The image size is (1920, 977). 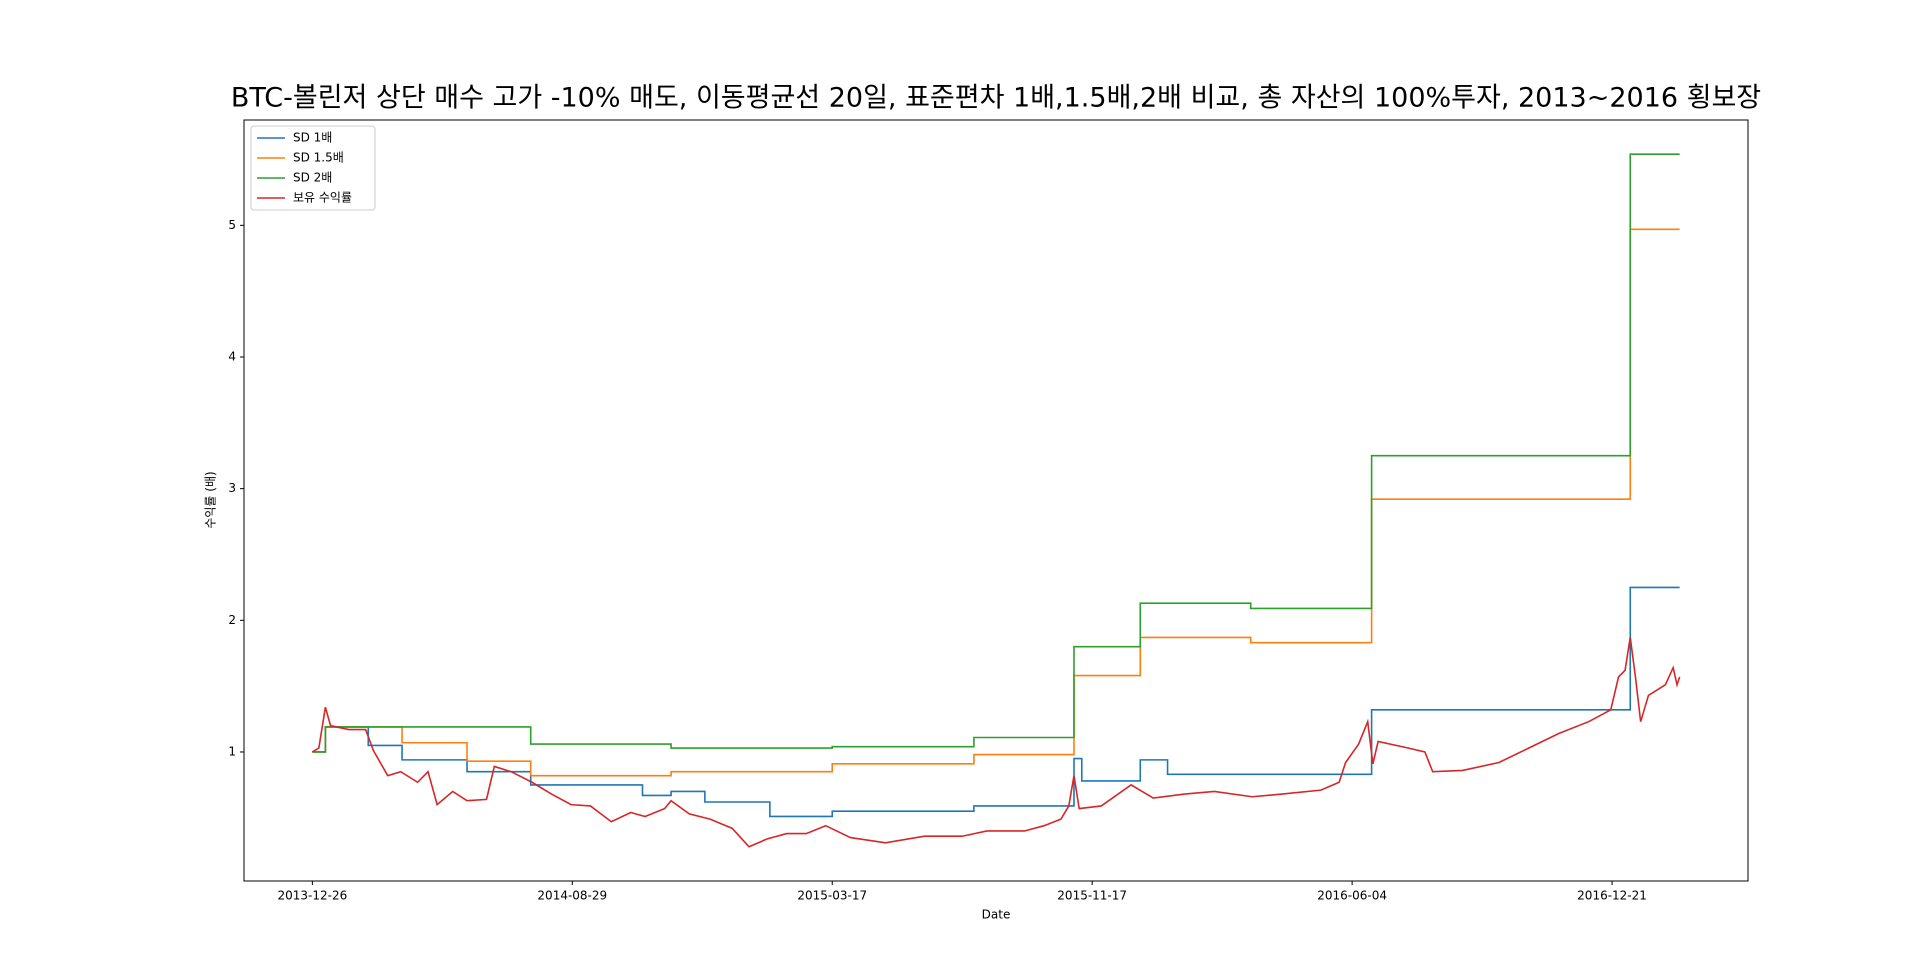 I want to click on x-tick-label: 2015-03-17, so click(x=832, y=896).